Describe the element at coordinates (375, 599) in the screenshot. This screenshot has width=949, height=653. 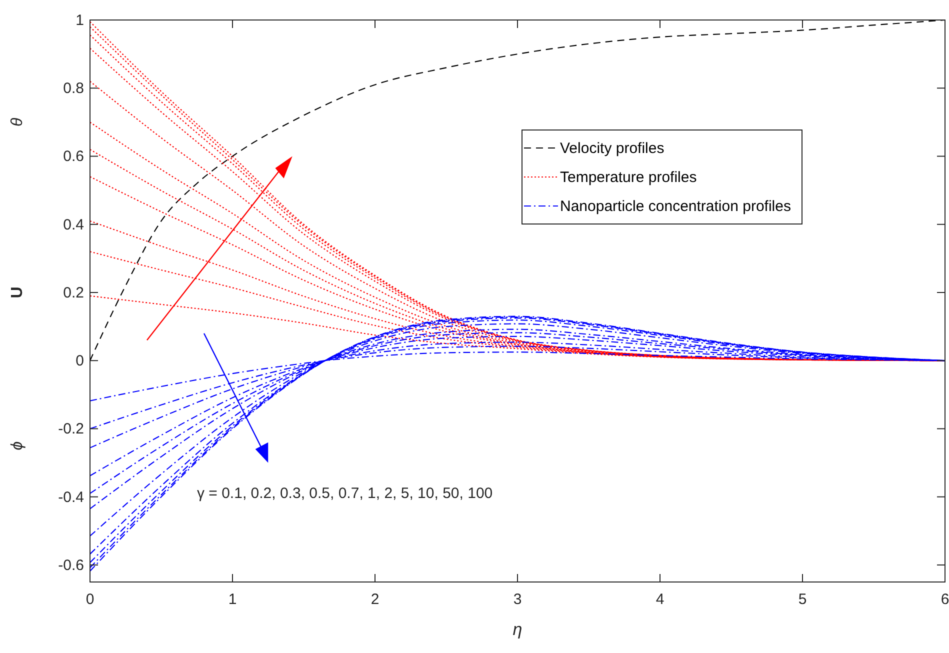
I see `x-tick-label: 2` at that location.